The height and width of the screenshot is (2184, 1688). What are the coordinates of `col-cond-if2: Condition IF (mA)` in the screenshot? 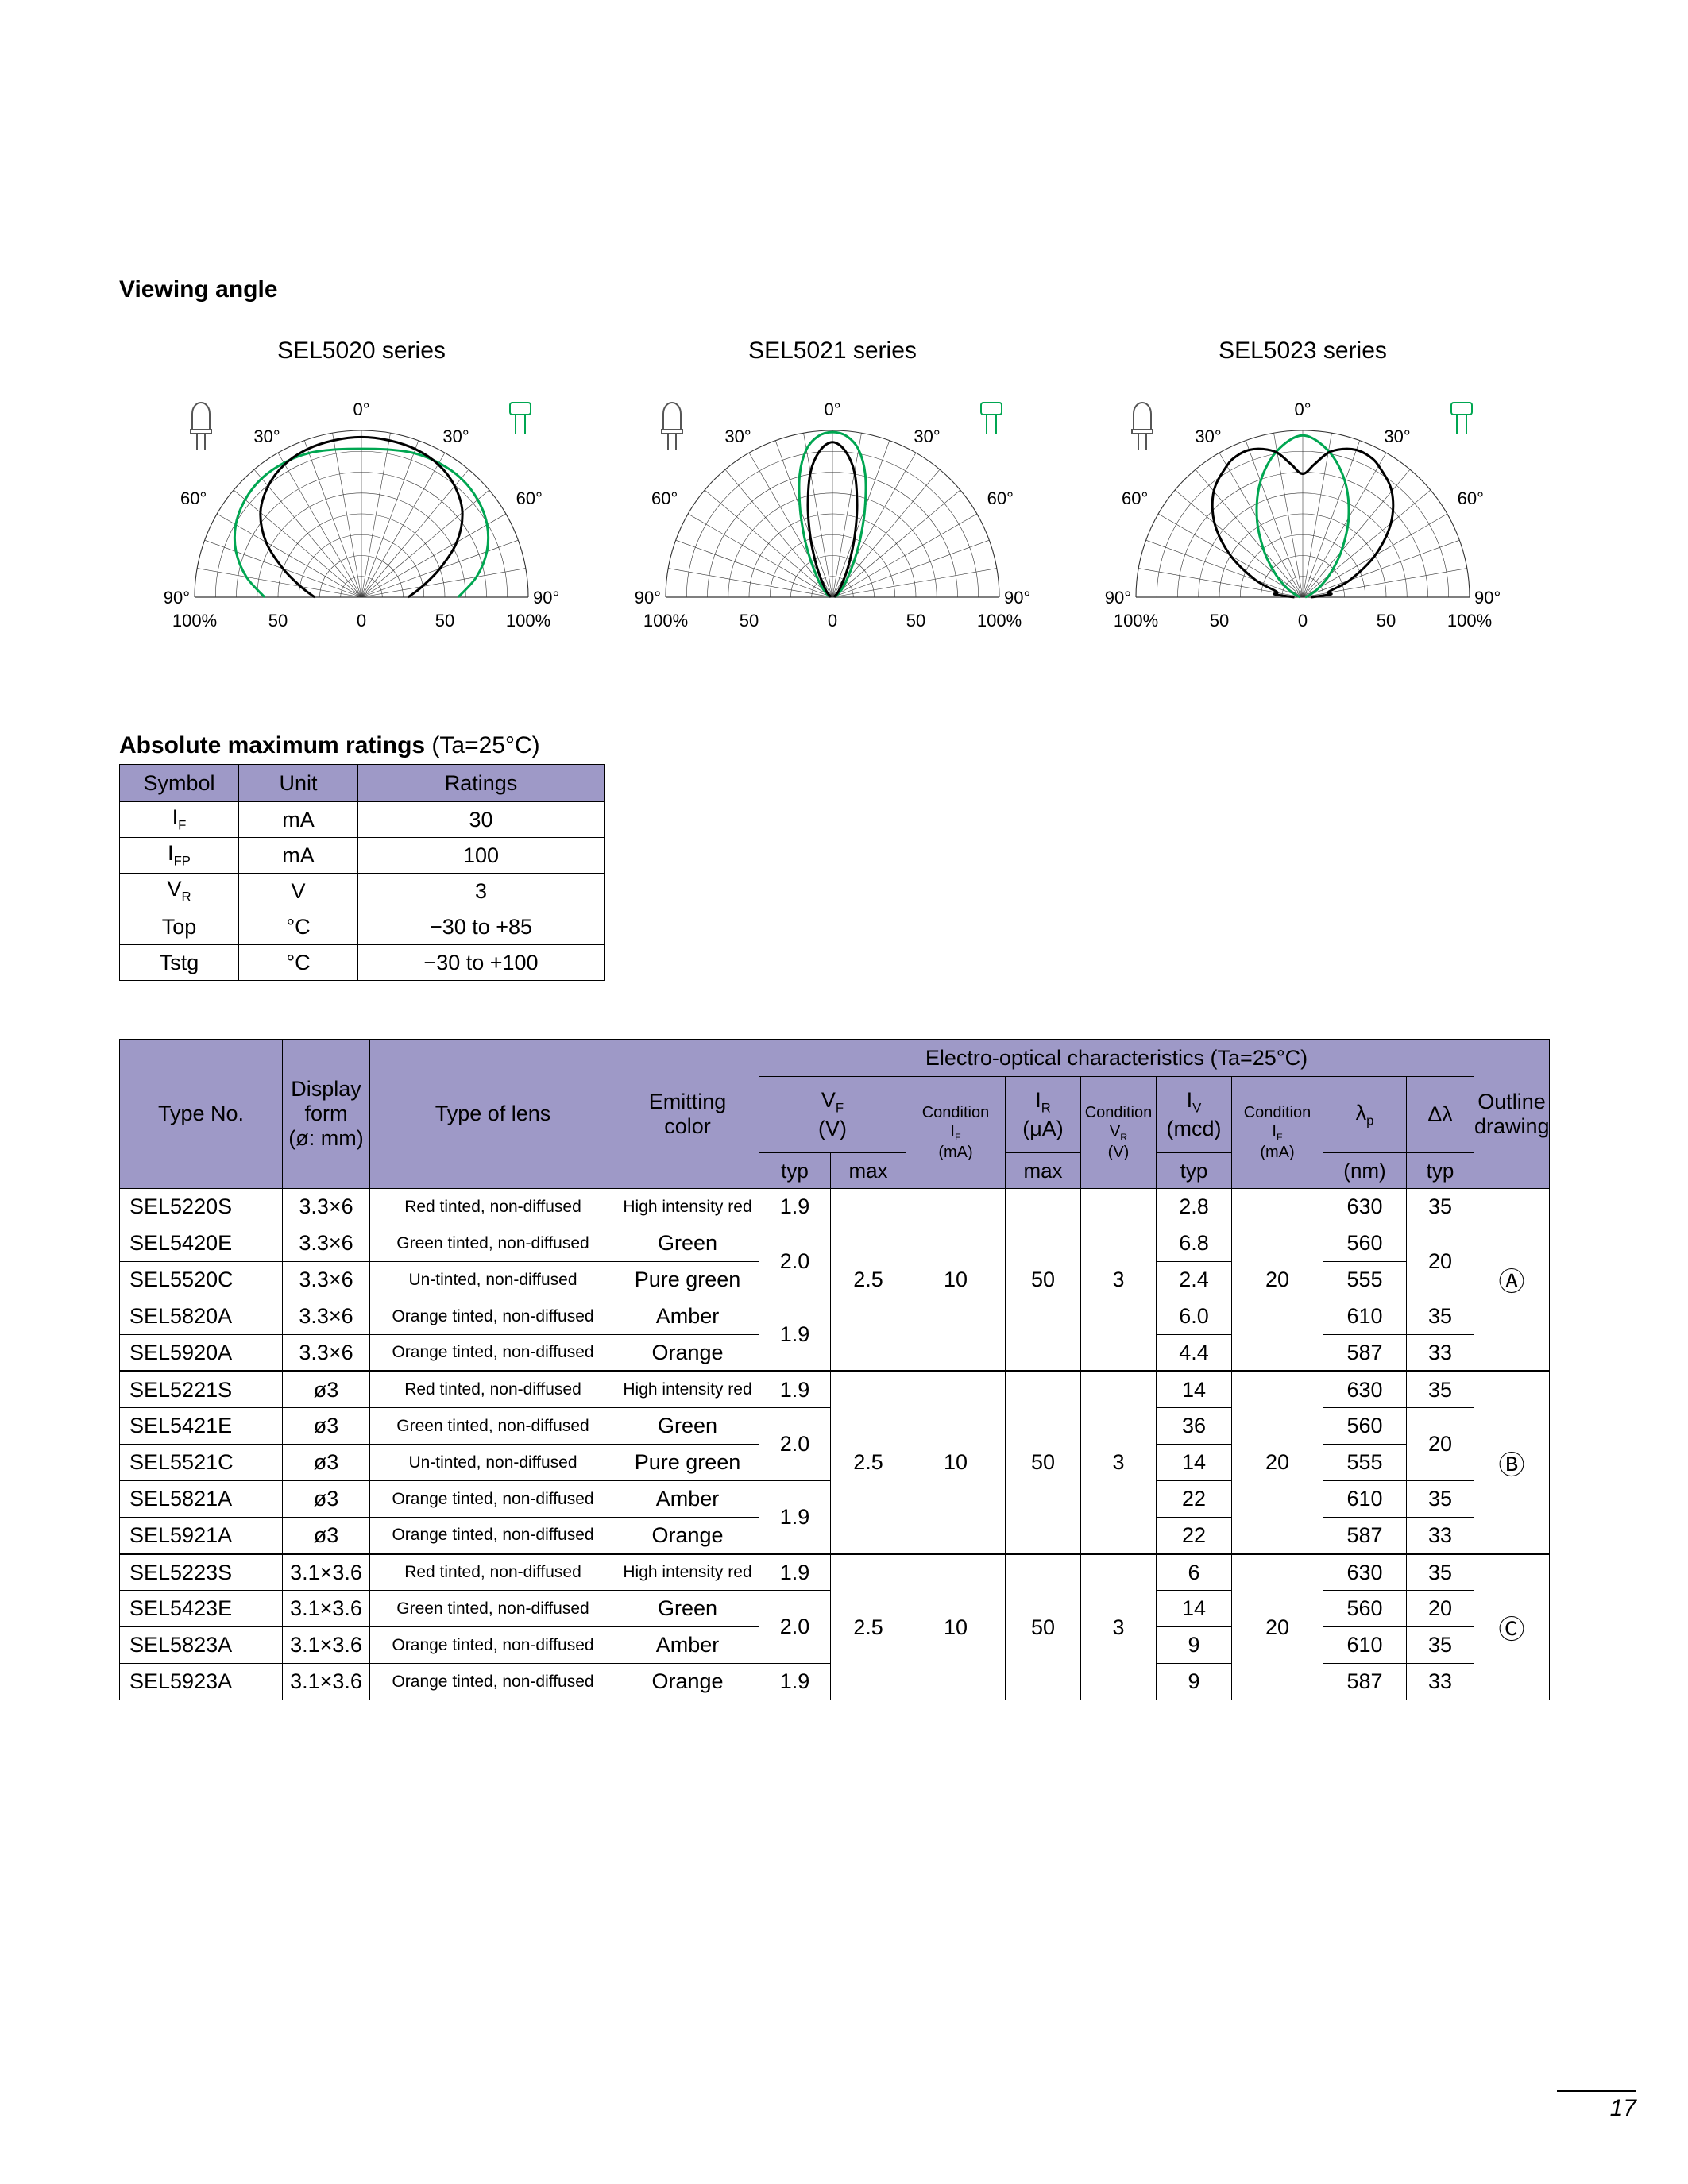 It's located at (1277, 1132).